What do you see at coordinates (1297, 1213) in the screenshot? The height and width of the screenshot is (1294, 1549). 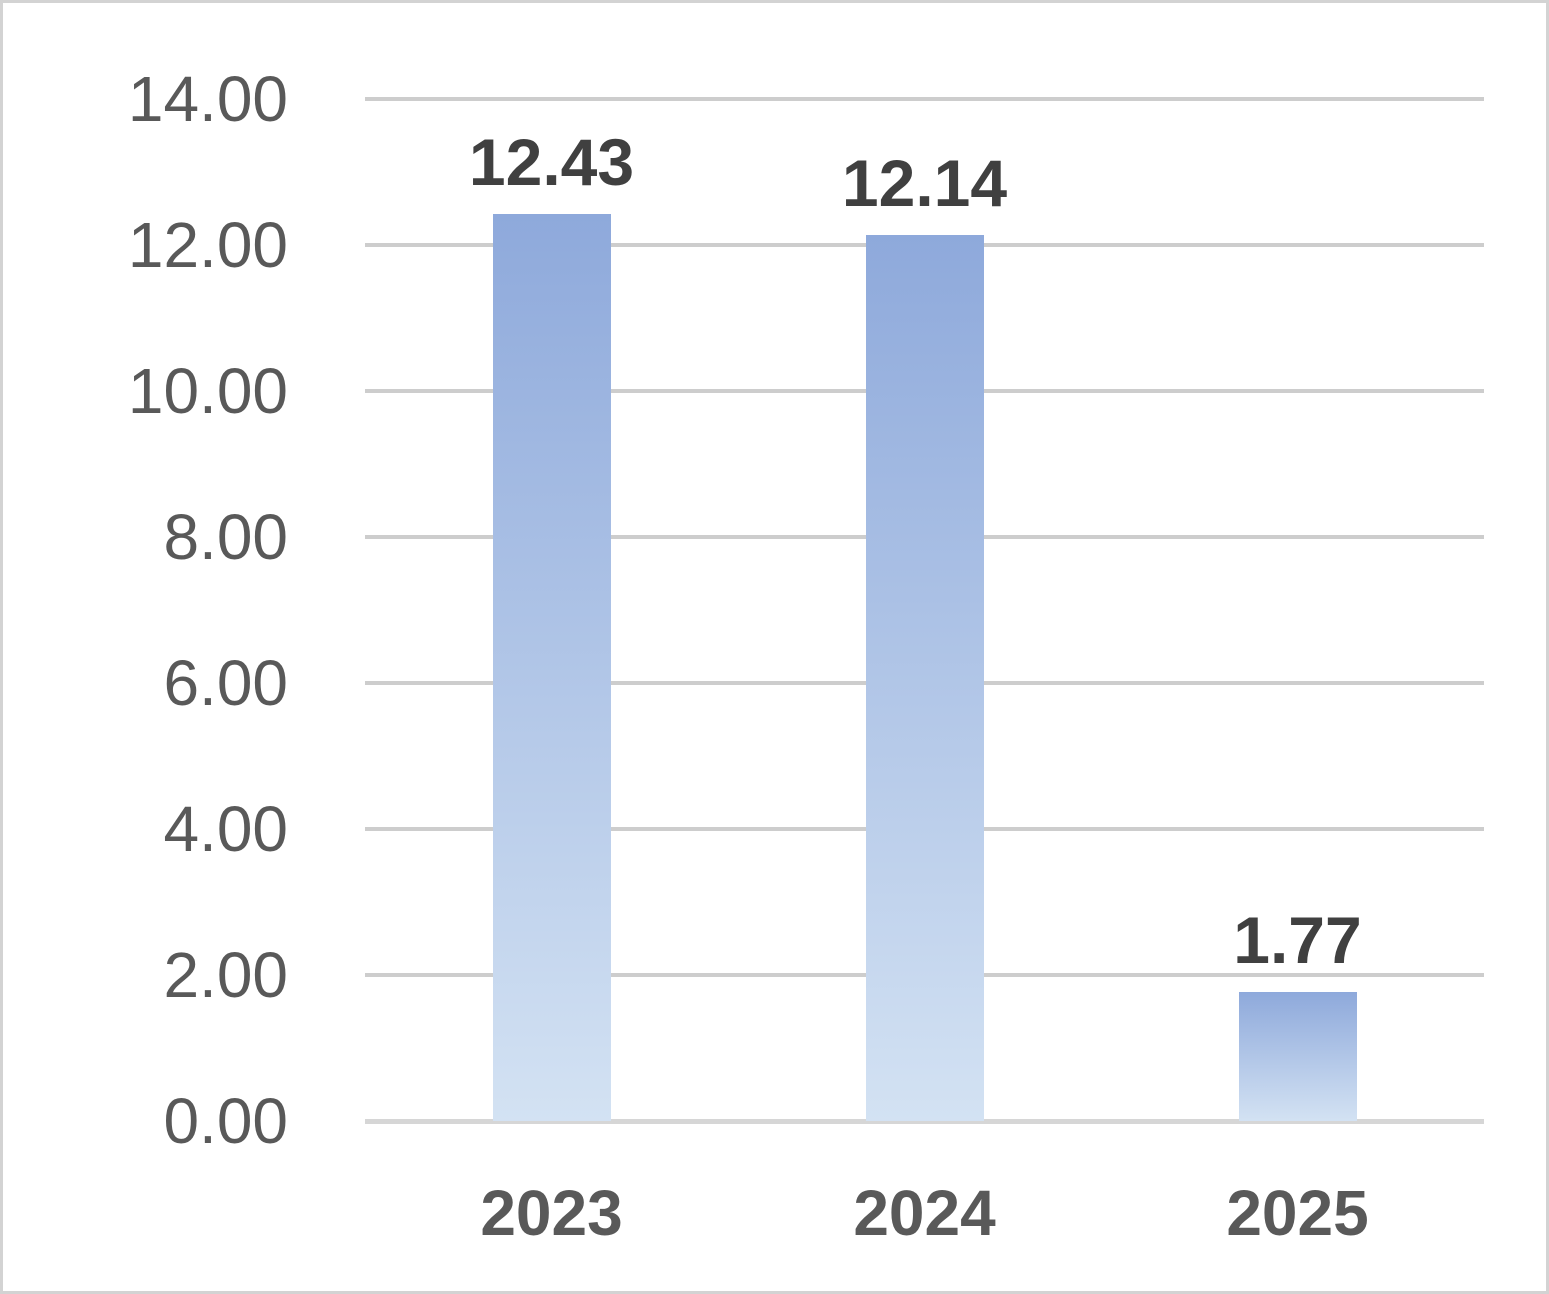 I see `x-tick-label-2025: 2025` at bounding box center [1297, 1213].